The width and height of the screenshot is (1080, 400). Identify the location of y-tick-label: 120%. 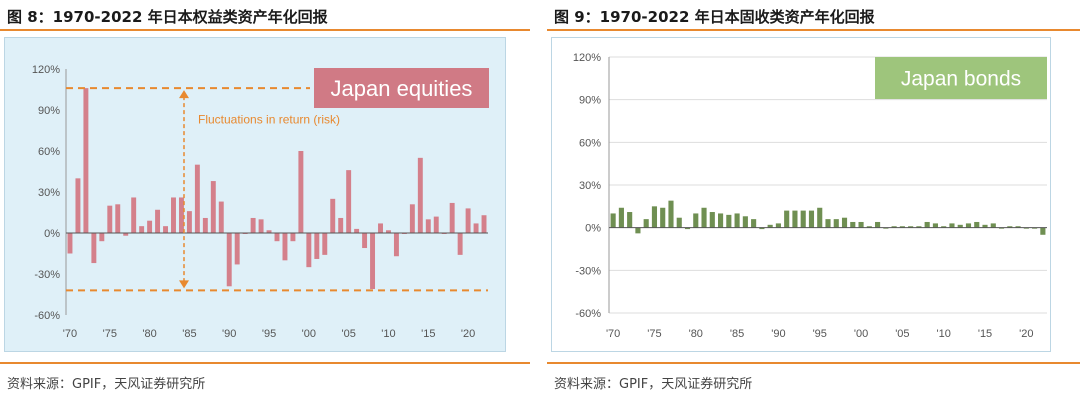
(587, 58).